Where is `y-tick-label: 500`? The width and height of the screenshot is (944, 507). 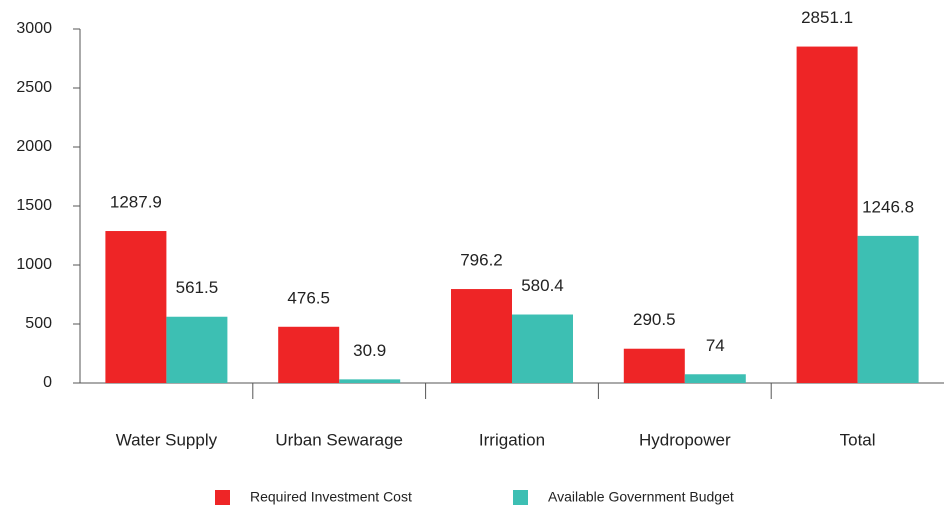
y-tick-label: 500 is located at coordinates (38, 323).